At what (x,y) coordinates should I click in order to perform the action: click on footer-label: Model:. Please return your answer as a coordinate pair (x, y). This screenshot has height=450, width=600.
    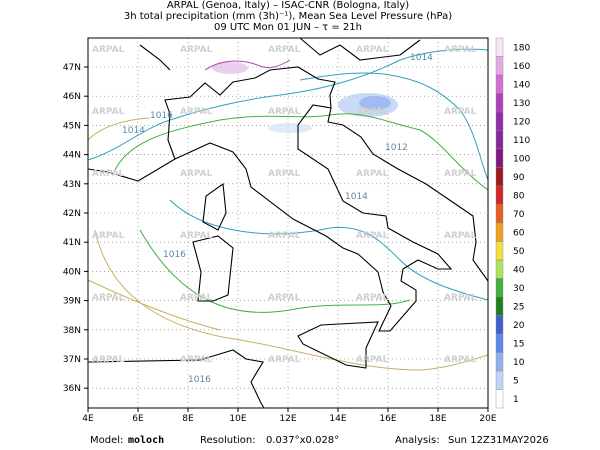
    Looking at the image, I should click on (106, 440).